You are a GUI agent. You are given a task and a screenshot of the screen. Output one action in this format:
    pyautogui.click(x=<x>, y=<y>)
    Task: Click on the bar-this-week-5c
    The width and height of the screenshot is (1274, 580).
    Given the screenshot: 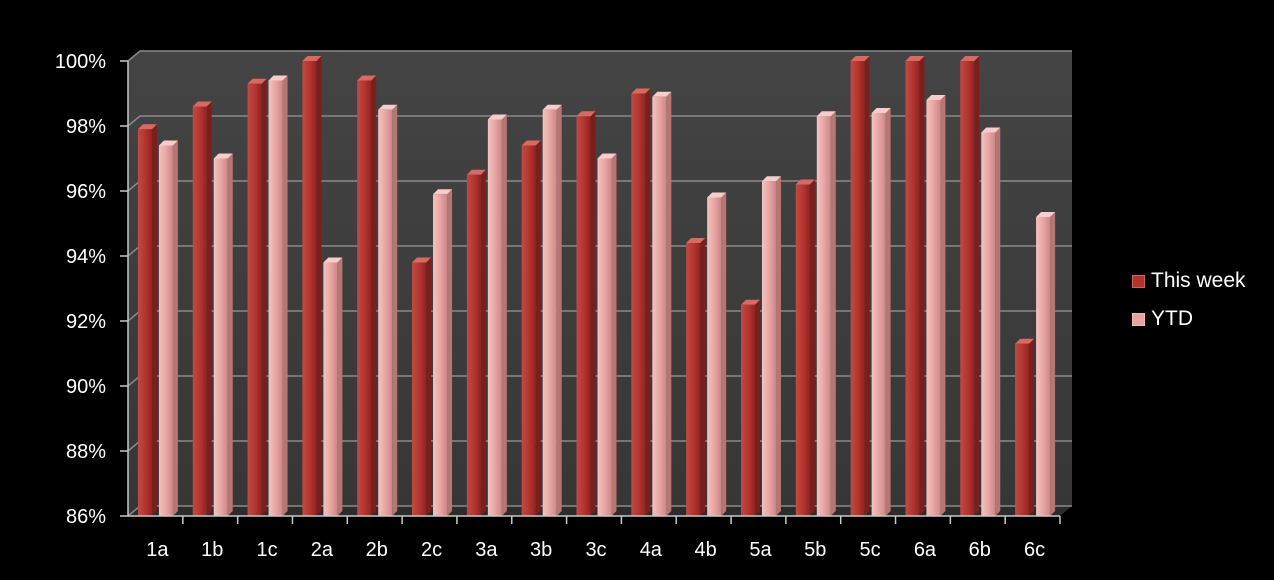 What is the action you would take?
    pyautogui.click(x=860, y=286)
    